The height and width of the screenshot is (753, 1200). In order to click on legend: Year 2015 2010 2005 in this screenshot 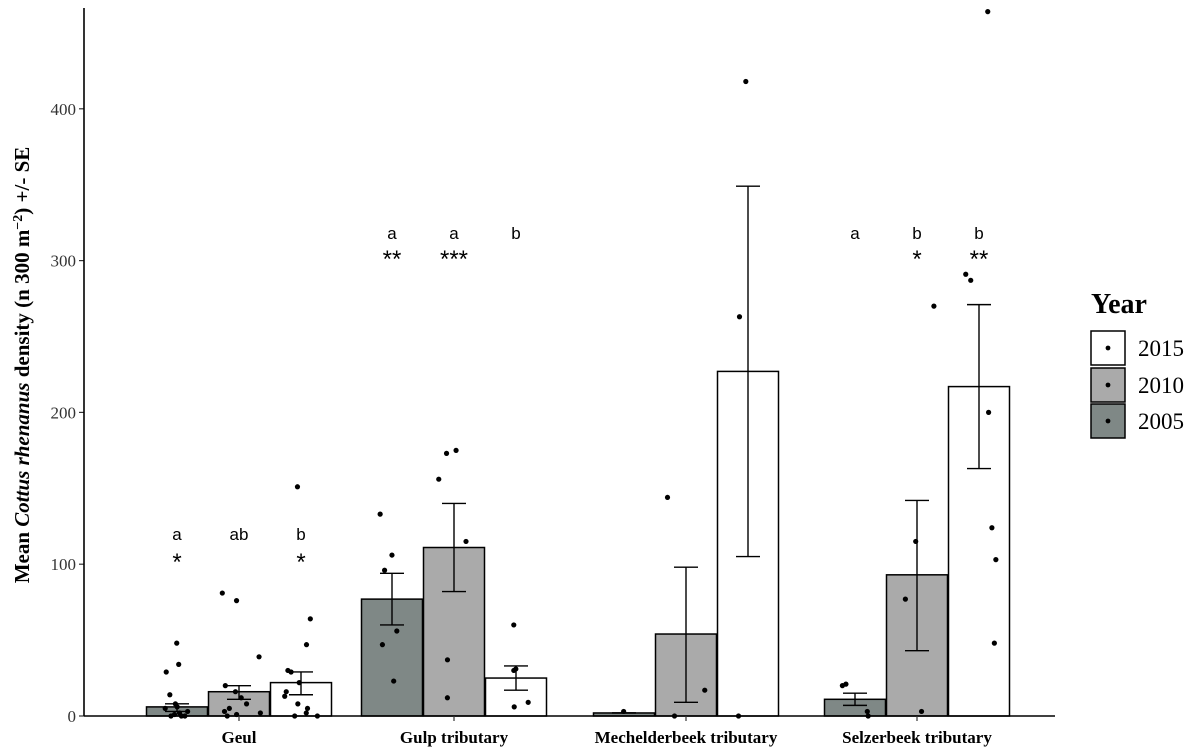, I will do `click(1137, 364)`.